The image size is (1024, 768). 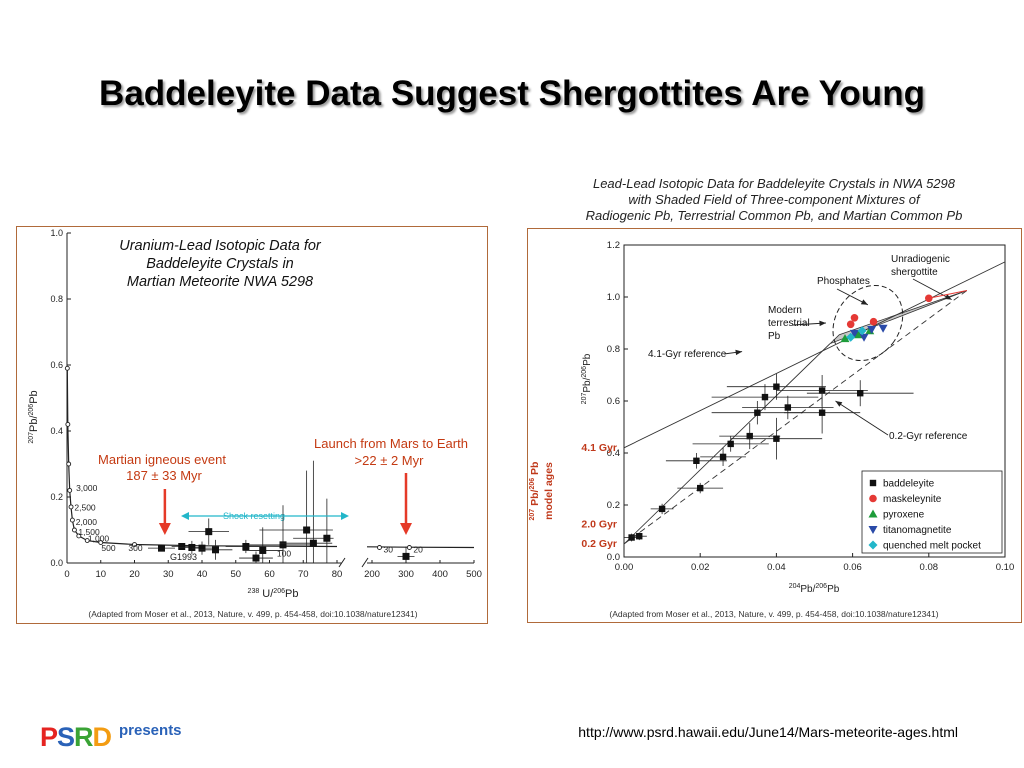 I want to click on psrd-logo: PSRD presents, so click(x=111, y=737).